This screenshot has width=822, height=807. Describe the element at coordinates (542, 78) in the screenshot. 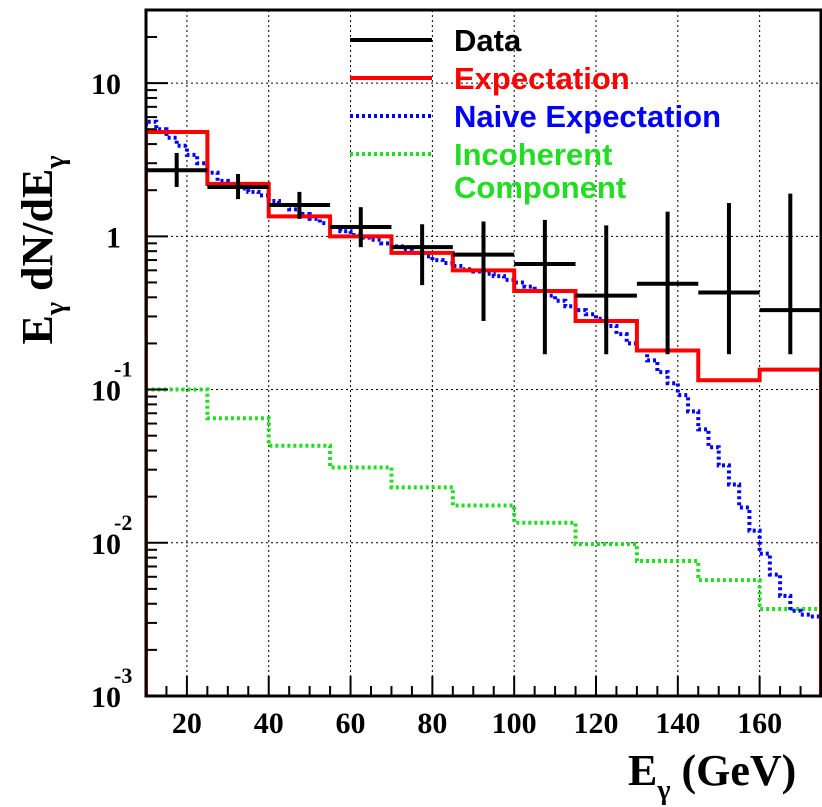

I see `legend-label: Expectation` at that location.